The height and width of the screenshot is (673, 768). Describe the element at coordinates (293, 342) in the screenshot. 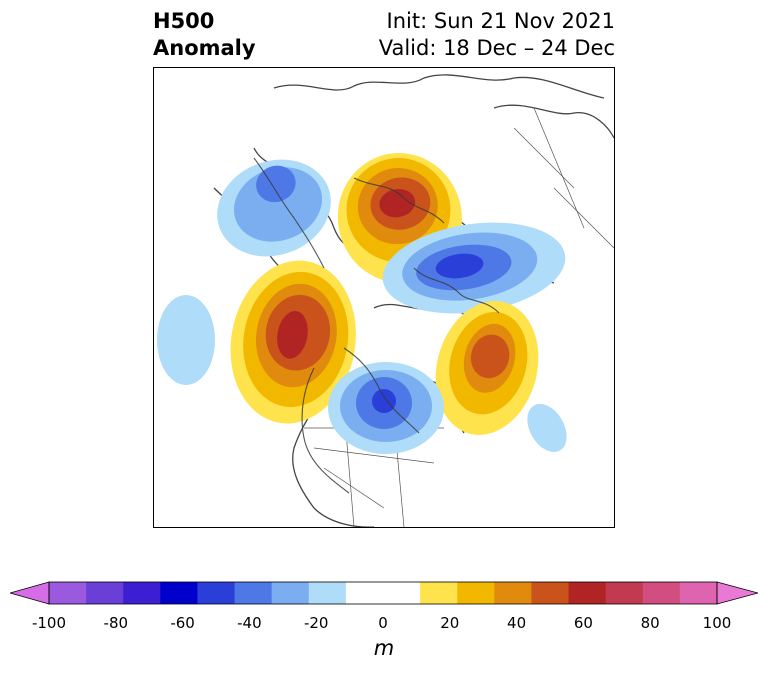

I see `pos-anomaly-gulf-of-alaska` at that location.